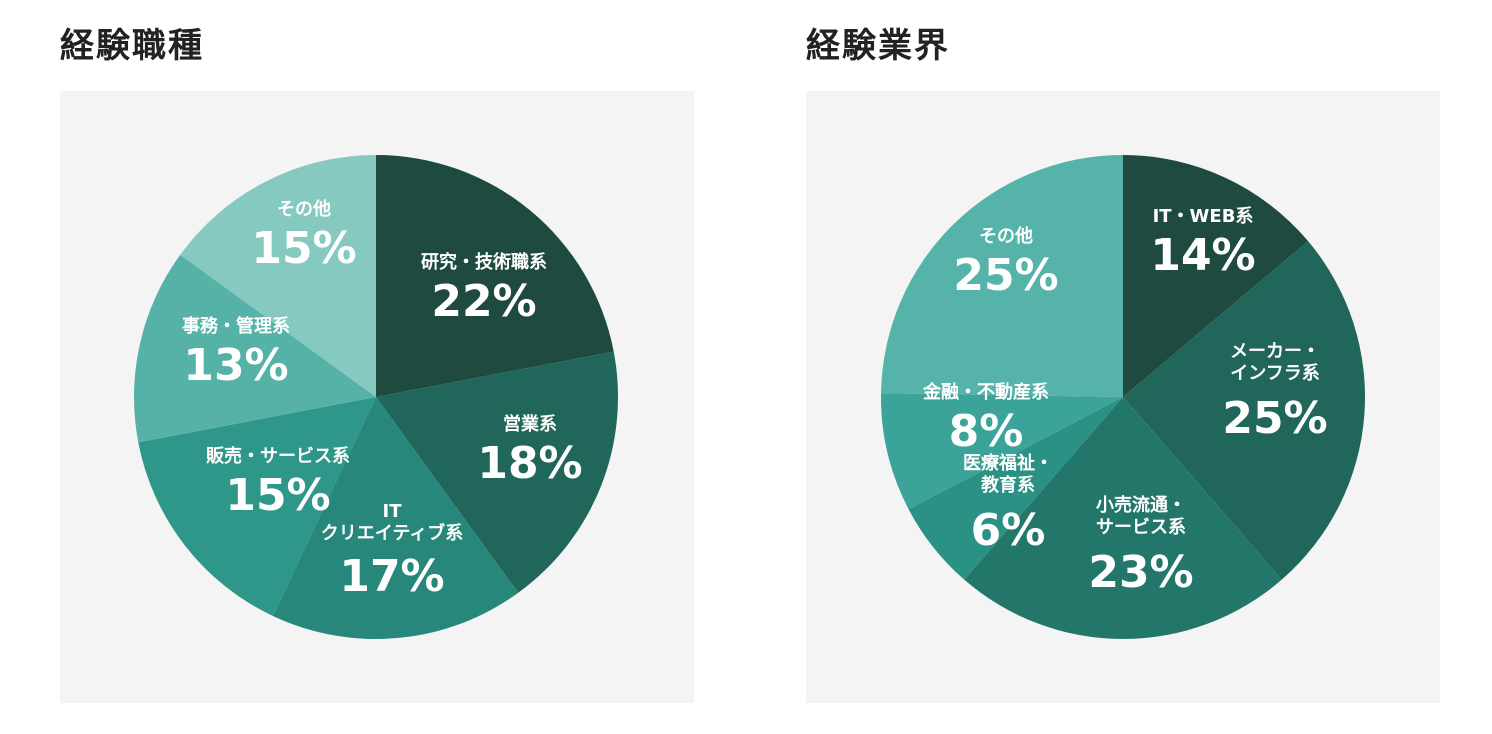 This screenshot has width=1492, height=734. What do you see at coordinates (1141, 527) in the screenshot?
I see `slice-label: サービス系` at bounding box center [1141, 527].